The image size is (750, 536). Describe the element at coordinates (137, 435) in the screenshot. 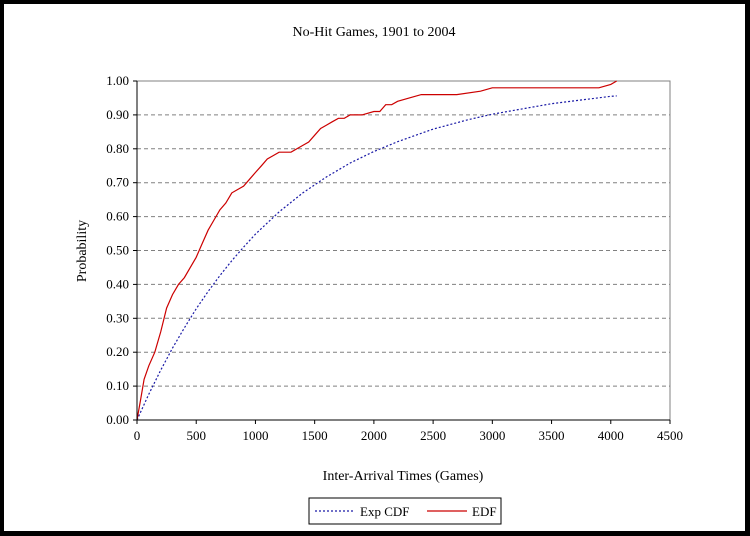

I see `x-tick-label: 0` at that location.